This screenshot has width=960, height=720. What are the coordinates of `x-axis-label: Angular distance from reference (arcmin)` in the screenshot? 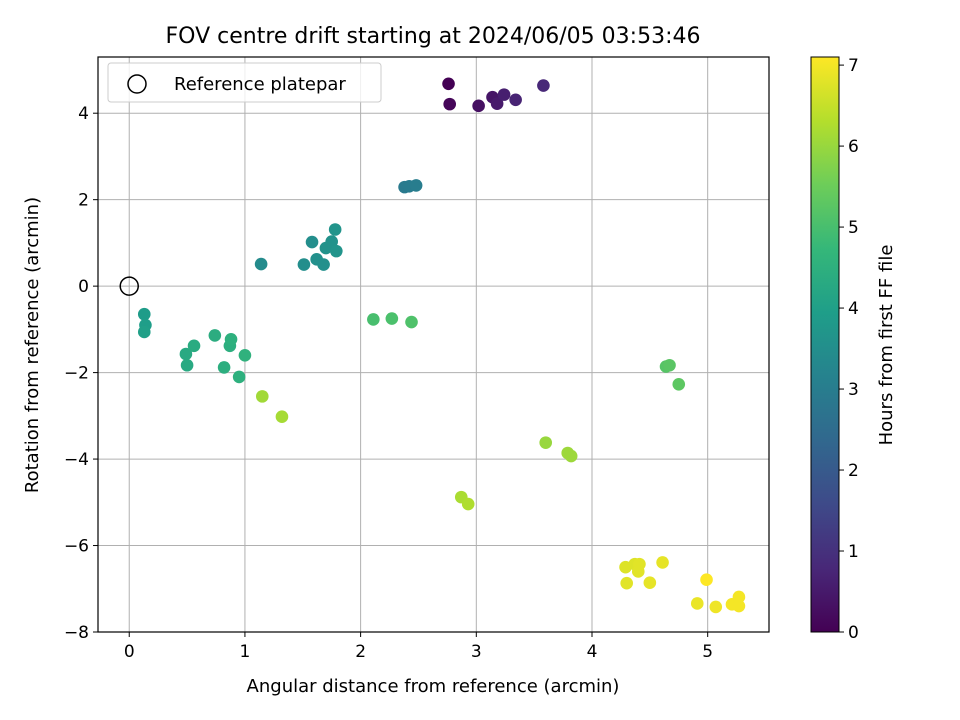 It's located at (433, 686).